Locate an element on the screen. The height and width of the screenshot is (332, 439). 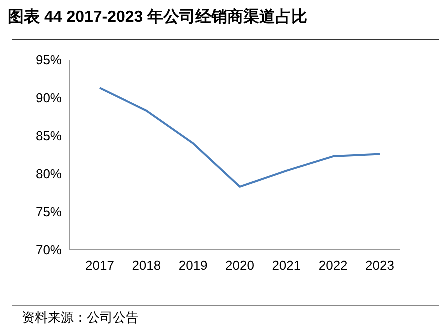
x-tick-label: 2020 is located at coordinates (240, 265).